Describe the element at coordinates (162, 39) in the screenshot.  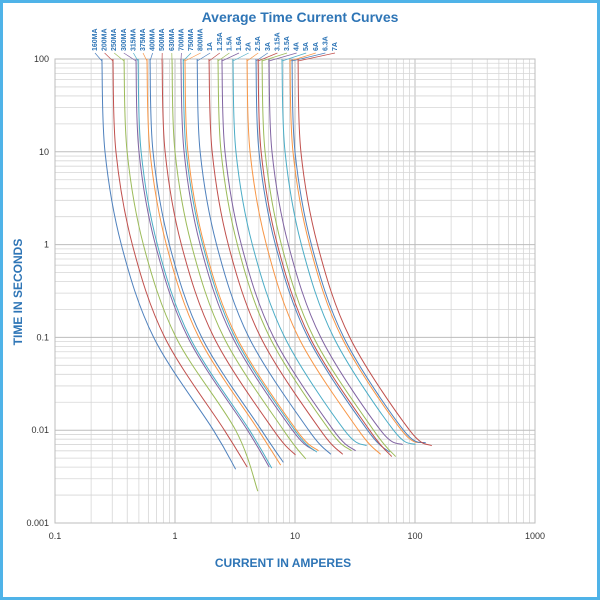
I see `series-label: 500MA` at that location.